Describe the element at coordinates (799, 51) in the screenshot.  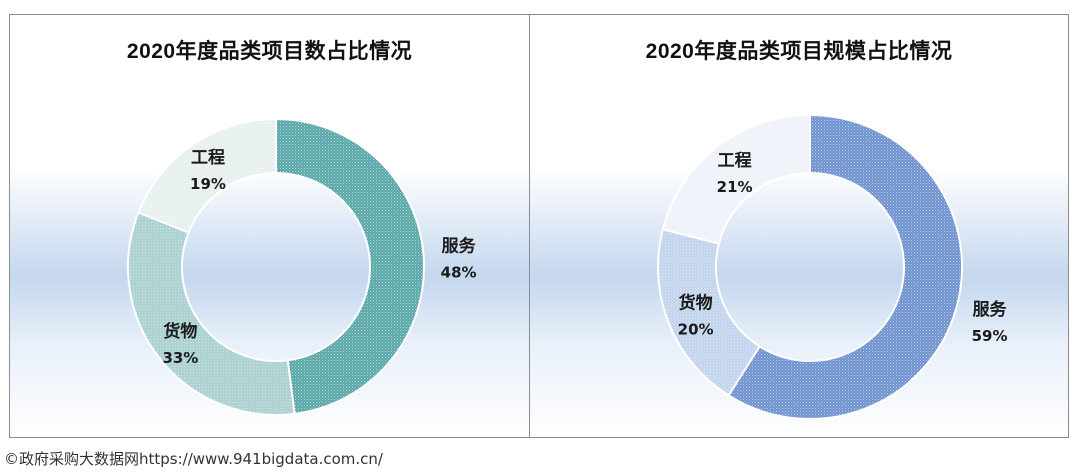
I see `chart-title: 2020年度品类项目规模占比情况` at that location.